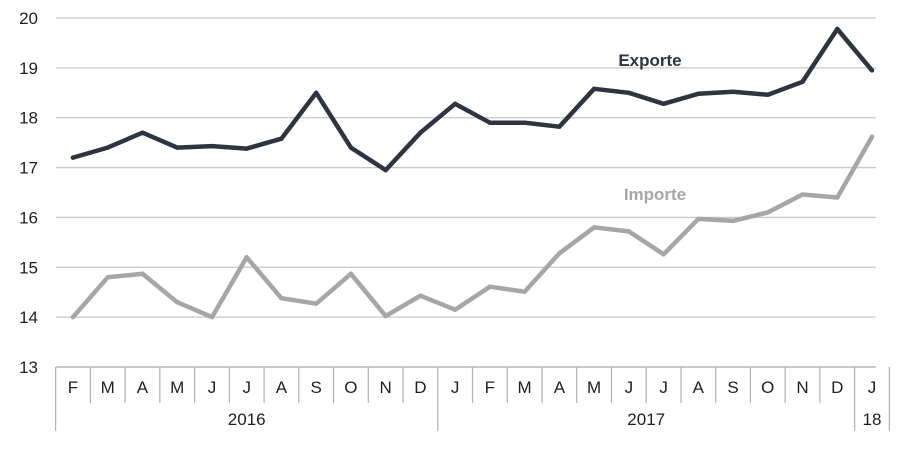 This screenshot has width=900, height=450. What do you see at coordinates (28, 267) in the screenshot?
I see `y-tick-label: 15` at bounding box center [28, 267].